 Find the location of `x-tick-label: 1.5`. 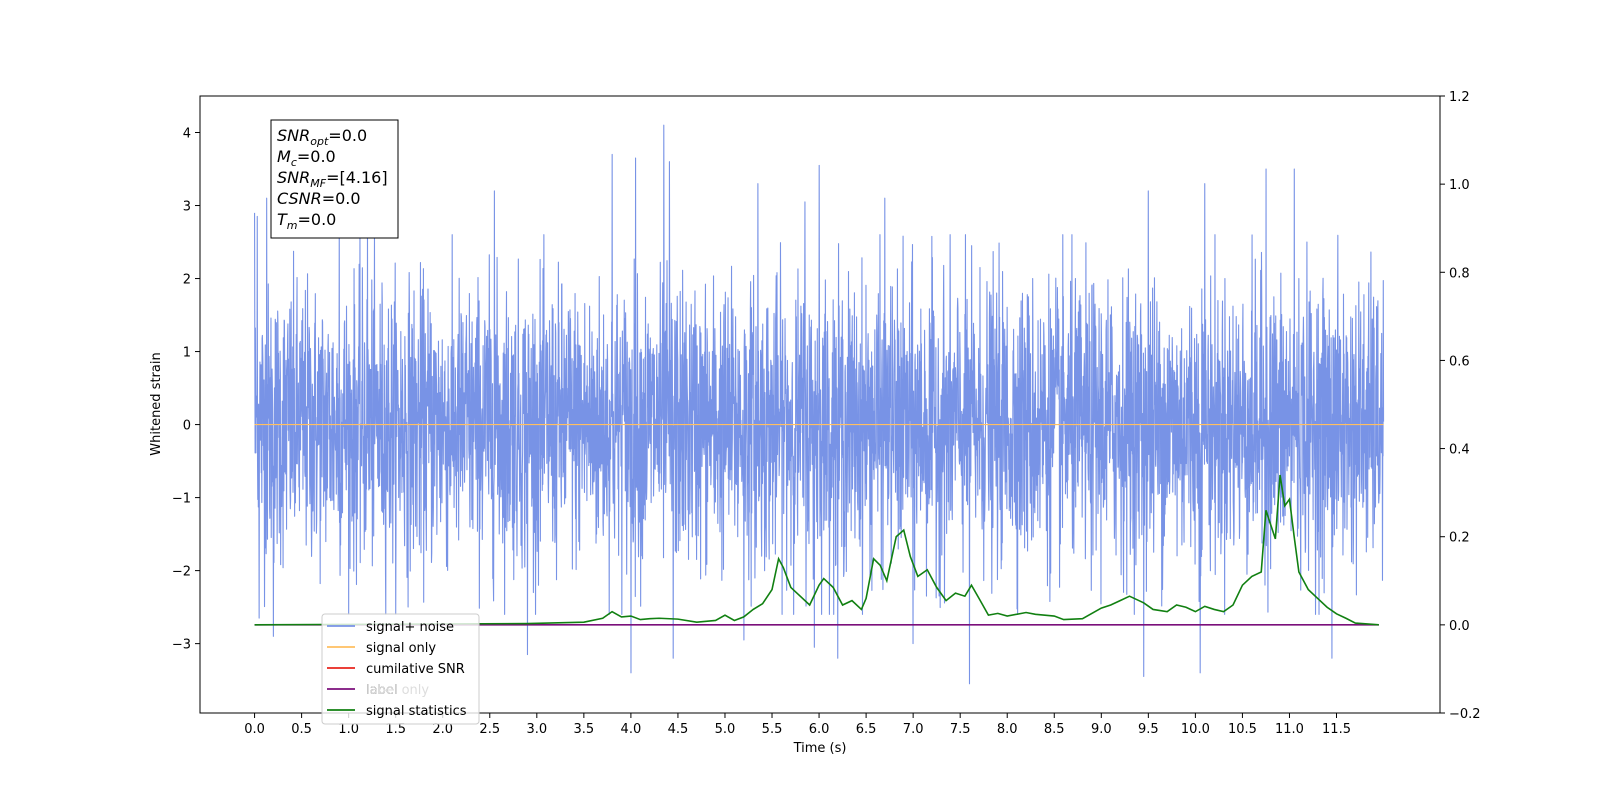

x-tick-label: 1.5 is located at coordinates (395, 729).